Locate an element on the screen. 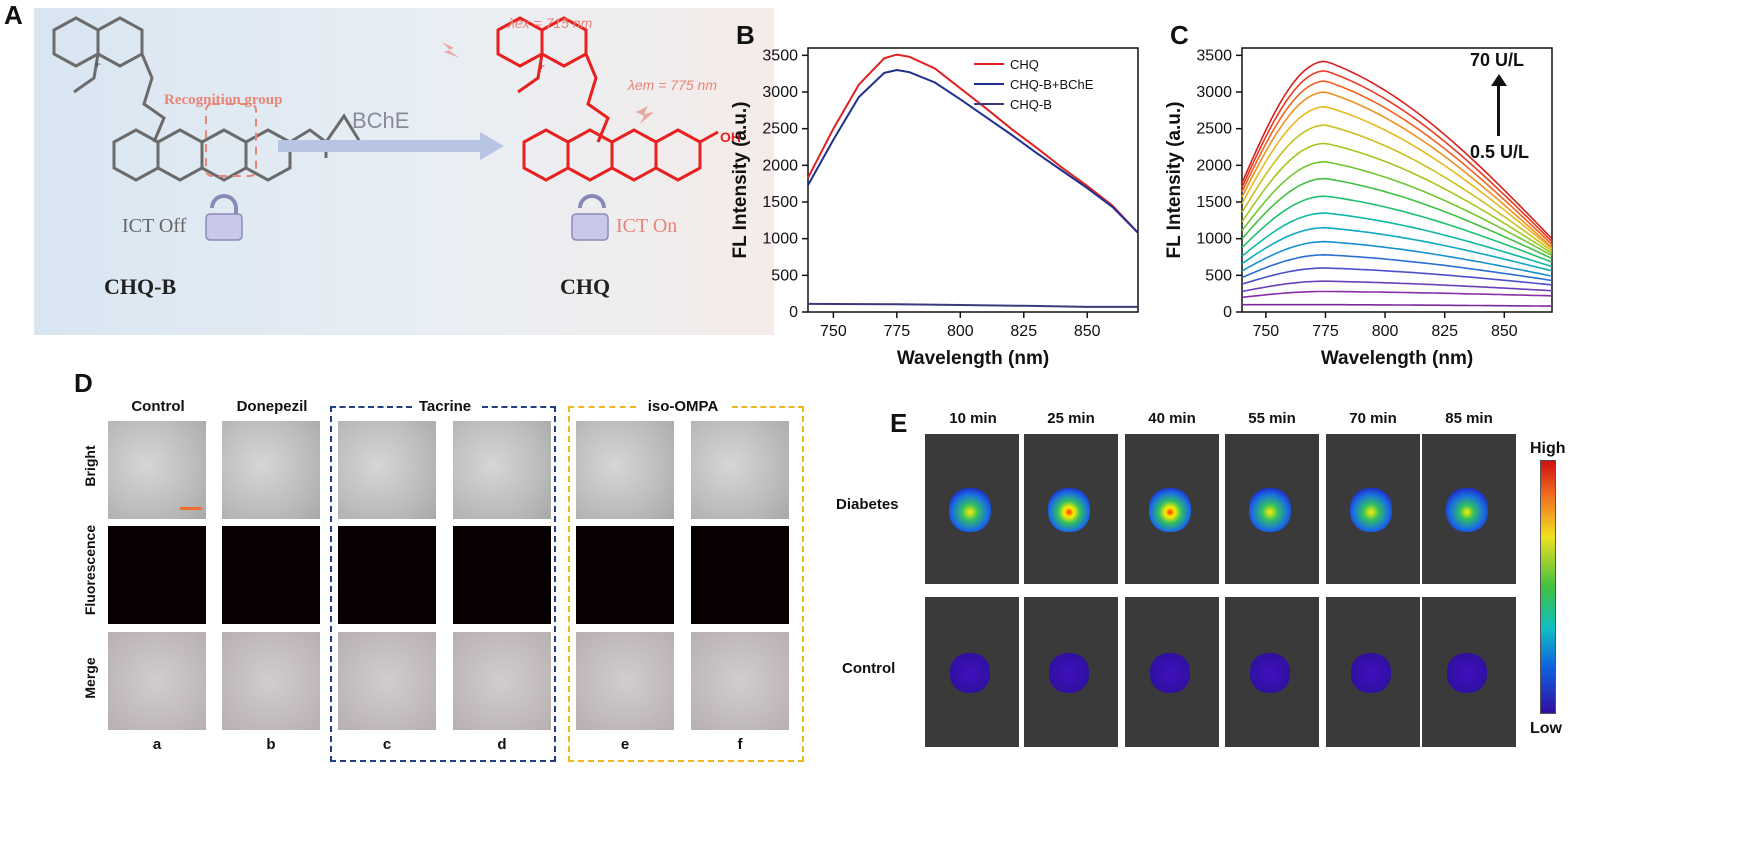  row-fluorescence: Fluorescence is located at coordinates (90, 570).